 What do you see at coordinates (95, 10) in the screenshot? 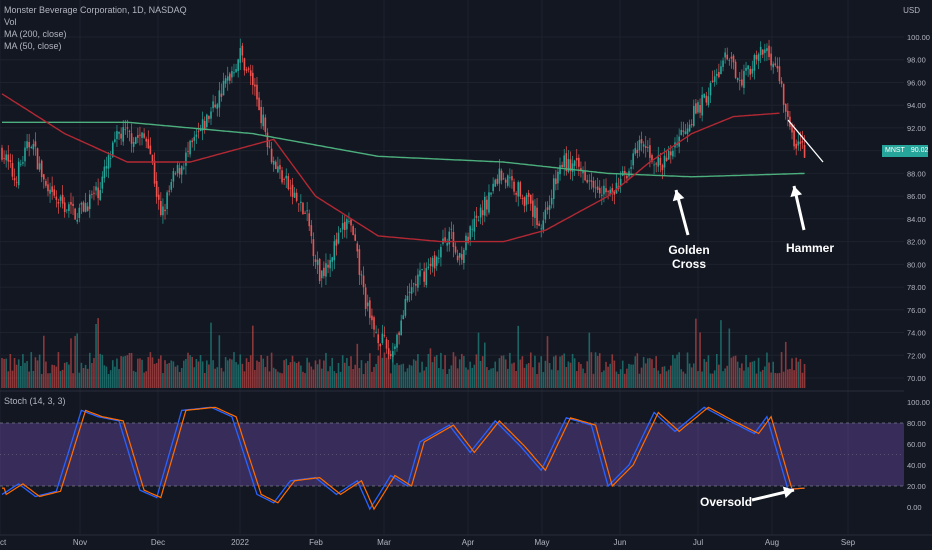
I see `symbol-title: Monster Beverage Corporation, 1D, NASDAQ` at bounding box center [95, 10].